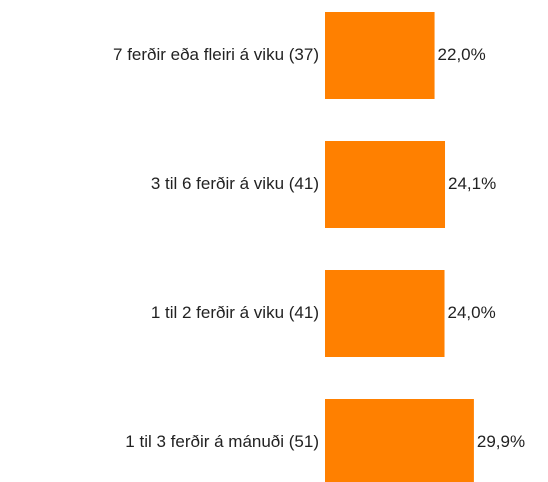 This screenshot has height=482, width=548. I want to click on category-label: 3 til 6 ferðir á viku (41), so click(235, 183).